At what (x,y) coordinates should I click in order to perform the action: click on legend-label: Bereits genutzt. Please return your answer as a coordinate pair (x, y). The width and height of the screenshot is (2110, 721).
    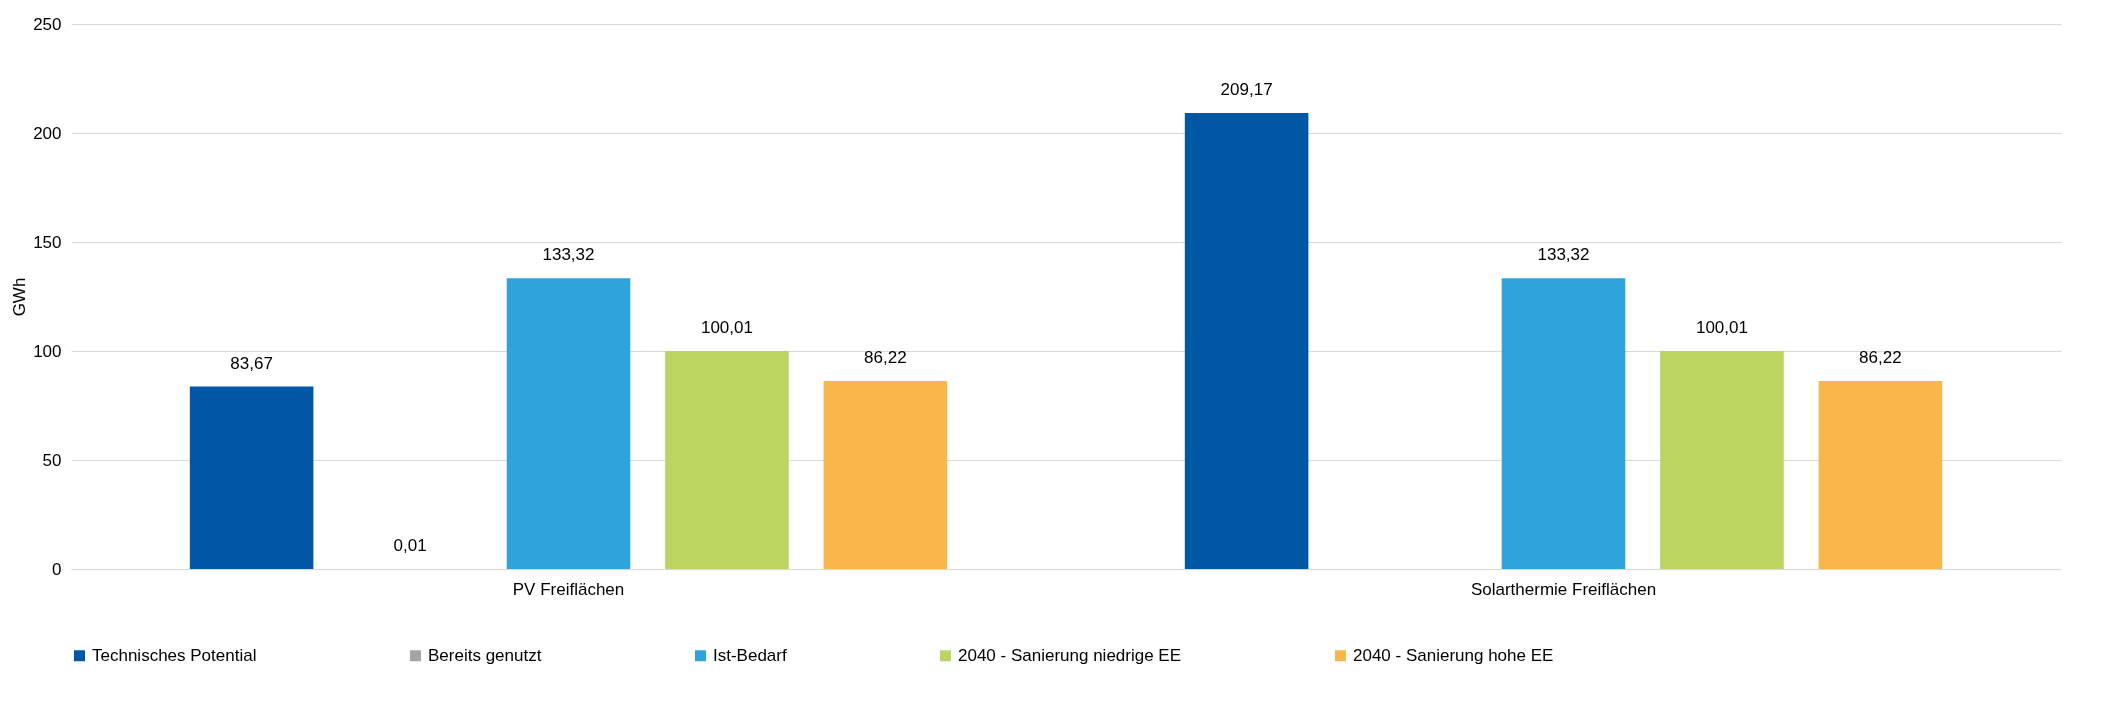
    Looking at the image, I should click on (485, 655).